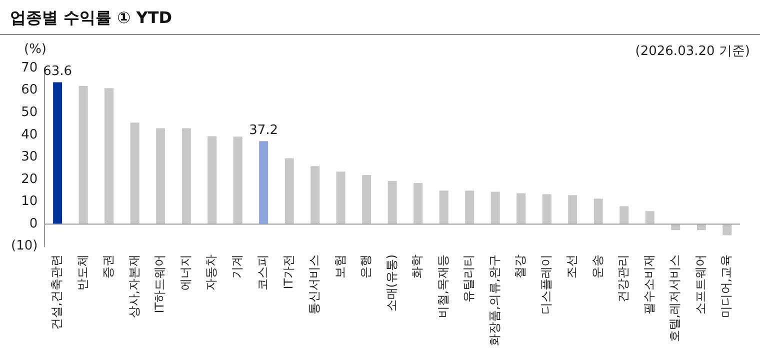  Describe the element at coordinates (133, 286) in the screenshot. I see `x-tick-label: 상사,자본재` at that location.